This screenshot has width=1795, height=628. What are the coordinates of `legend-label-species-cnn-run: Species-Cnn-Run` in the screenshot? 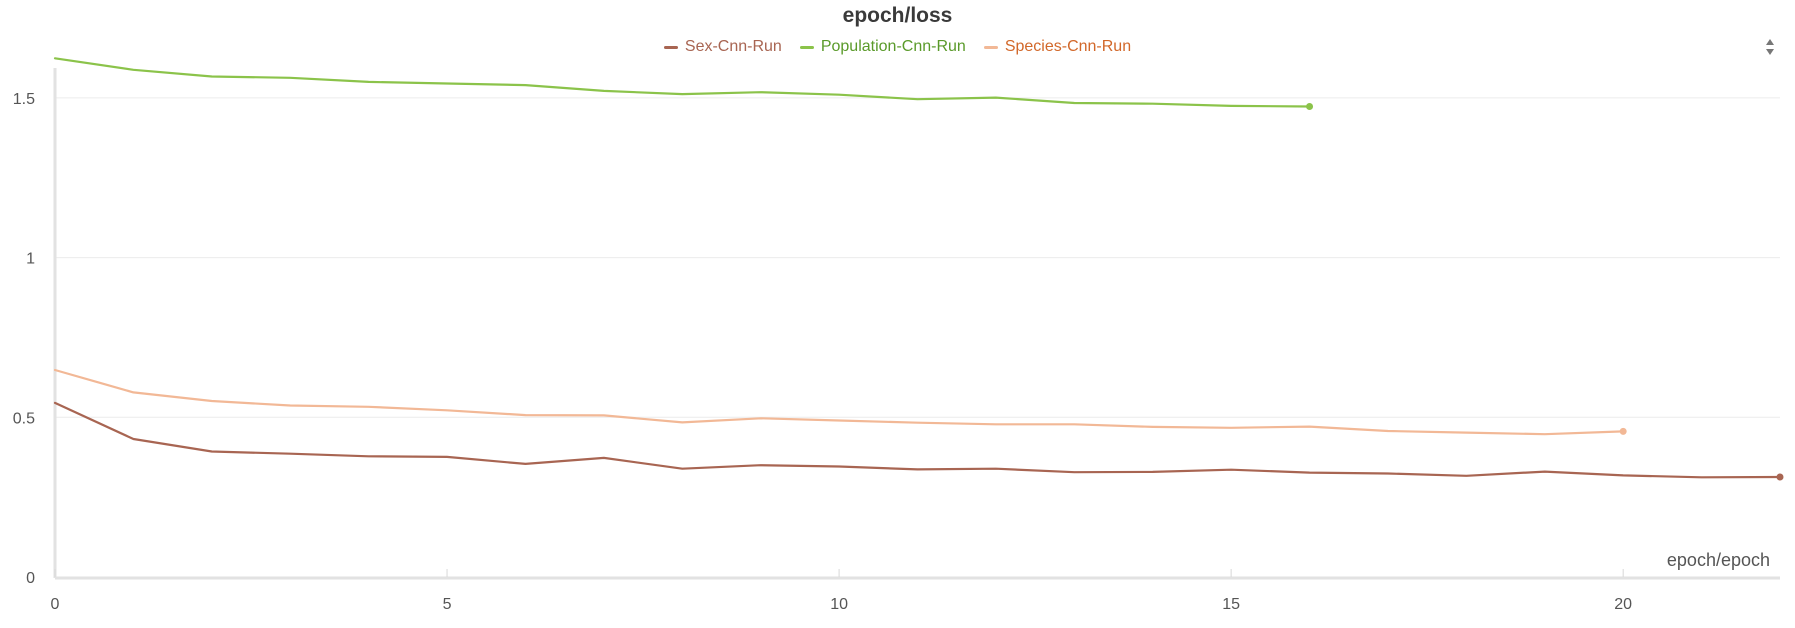 It's located at (1068, 46).